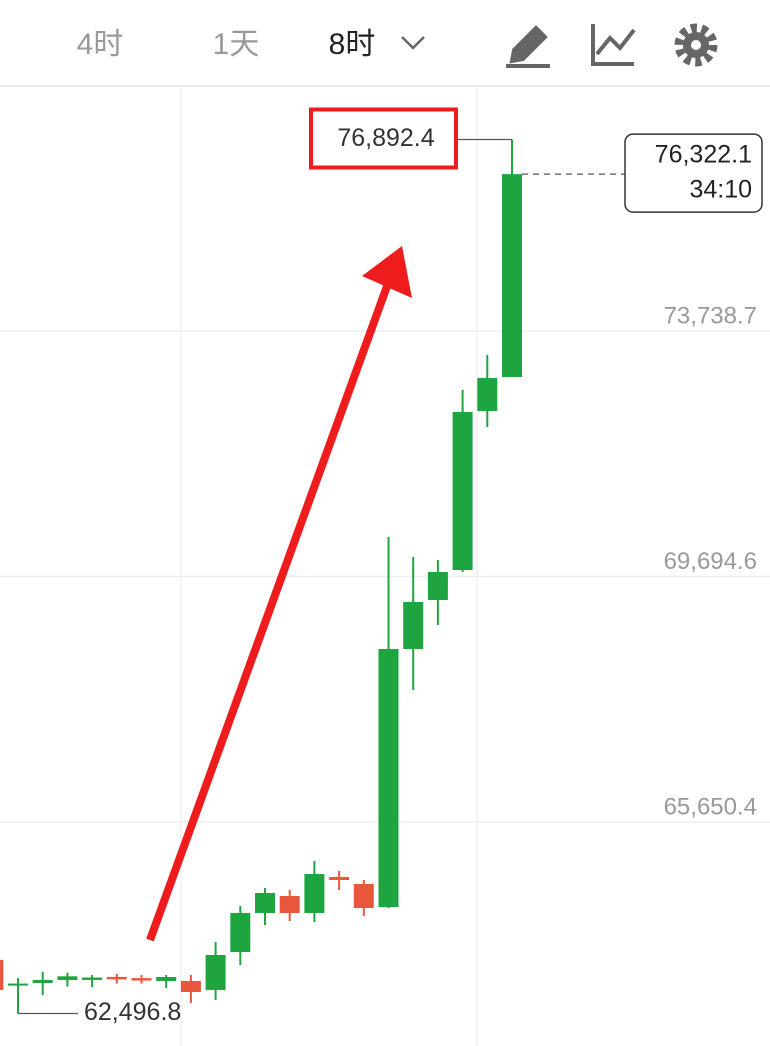 This screenshot has width=770, height=1046. What do you see at coordinates (710, 315) in the screenshot?
I see `y-tick-label: 73,738.7` at bounding box center [710, 315].